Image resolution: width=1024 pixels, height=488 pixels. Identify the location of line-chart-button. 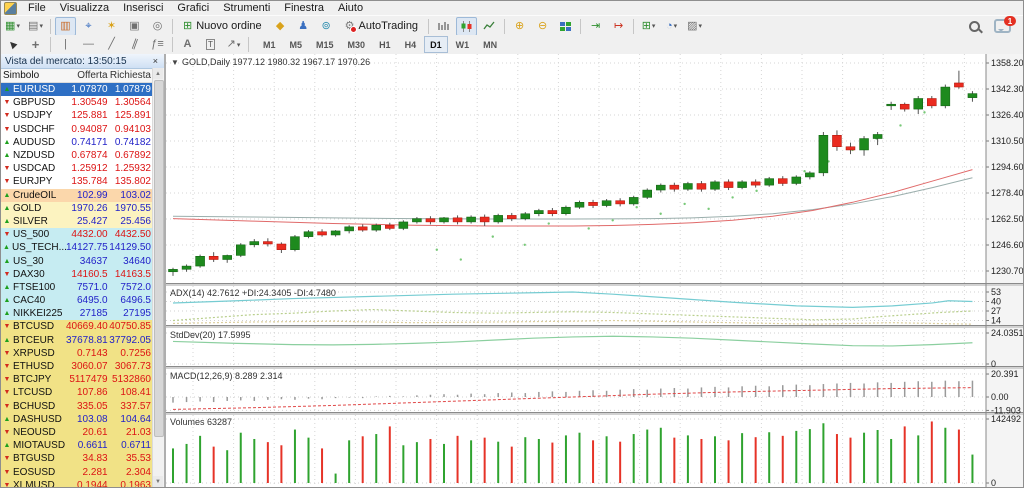
(489, 26).